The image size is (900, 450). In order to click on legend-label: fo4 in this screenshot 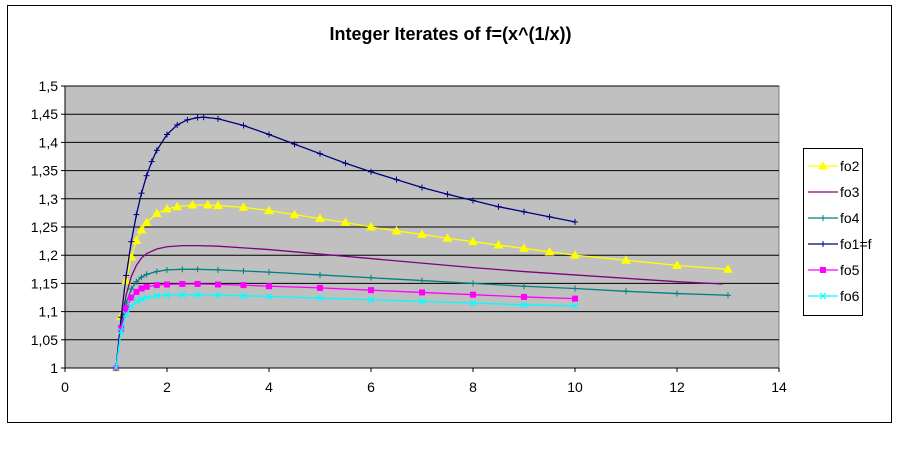, I will do `click(850, 218)`.